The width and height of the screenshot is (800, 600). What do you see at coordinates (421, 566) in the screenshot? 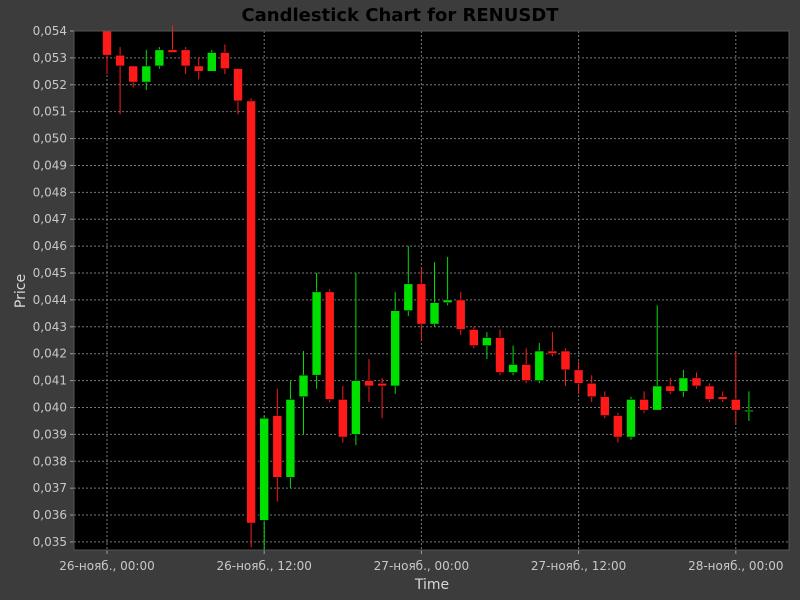
I see `x-tick-label: 27-нояб., 00:00` at bounding box center [421, 566].